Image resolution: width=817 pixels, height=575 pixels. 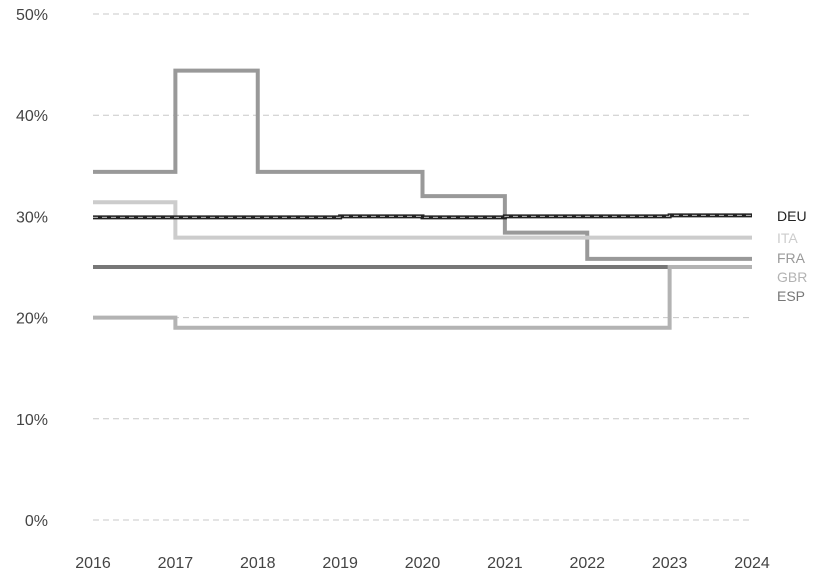 I want to click on x-tick-label: 2020, so click(x=423, y=563).